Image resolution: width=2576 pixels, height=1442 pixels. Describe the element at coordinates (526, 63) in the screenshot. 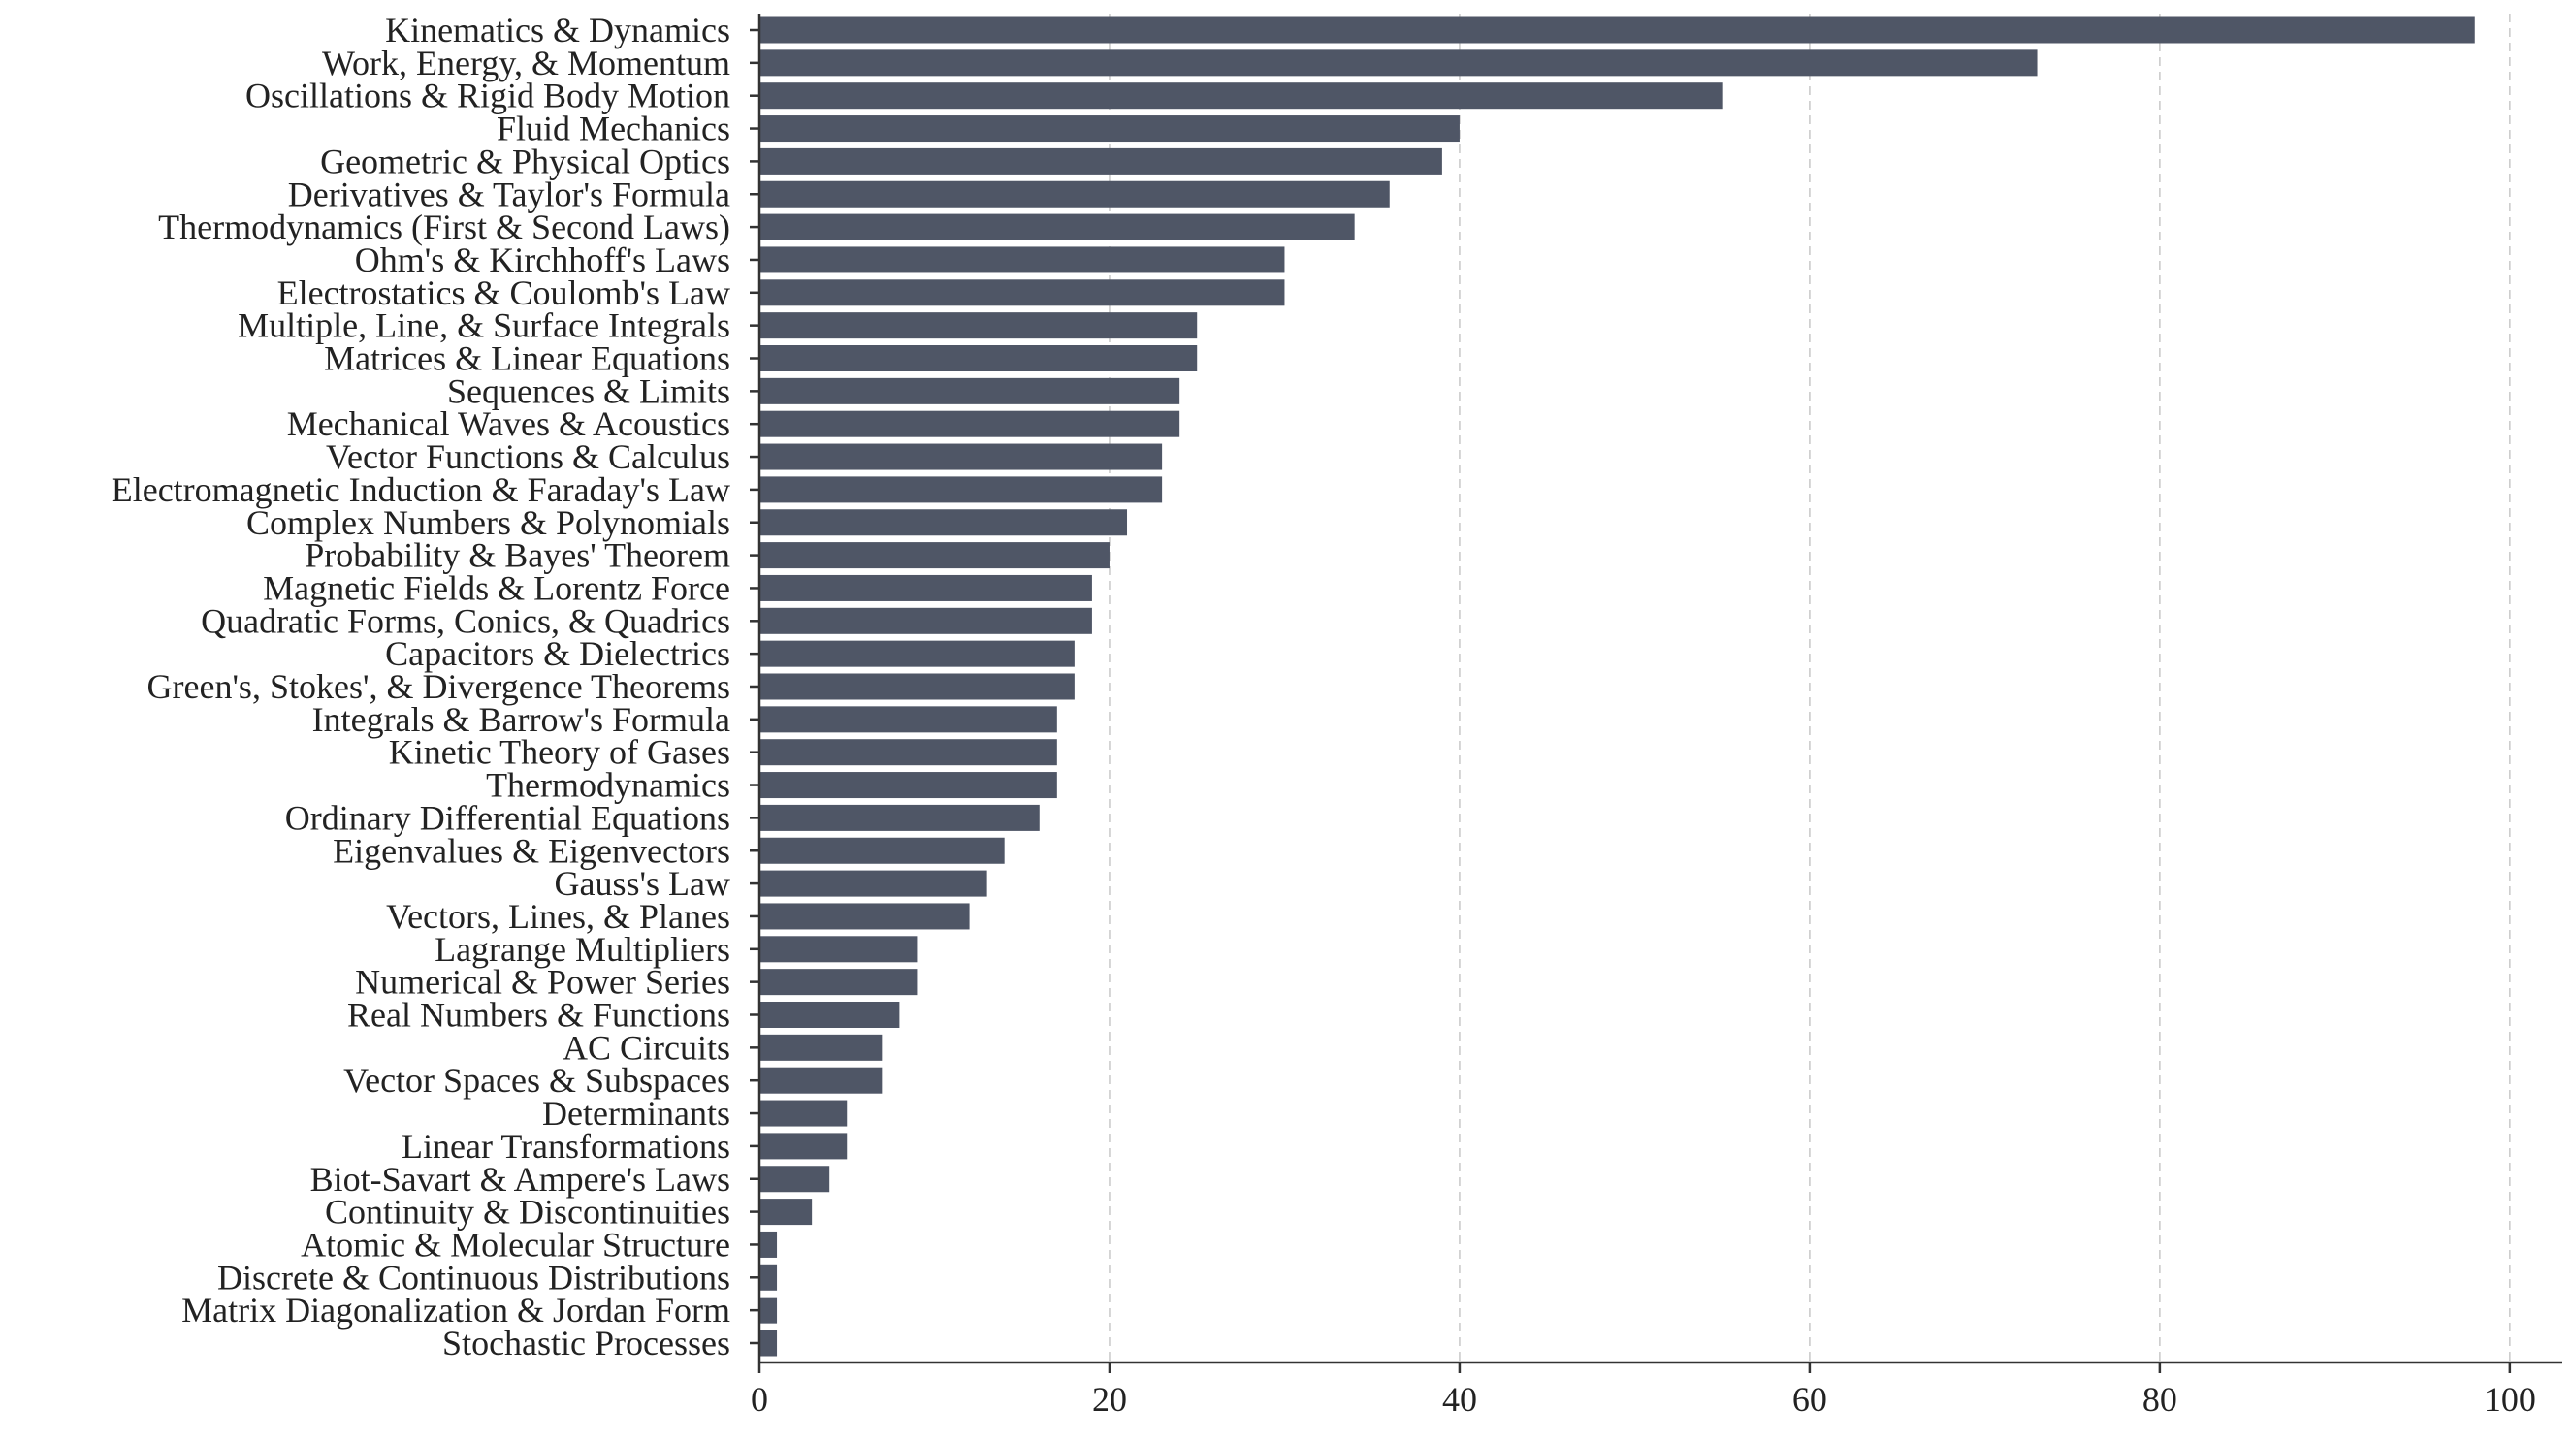

I see `category-label: Work, Energy, & Momentum` at that location.